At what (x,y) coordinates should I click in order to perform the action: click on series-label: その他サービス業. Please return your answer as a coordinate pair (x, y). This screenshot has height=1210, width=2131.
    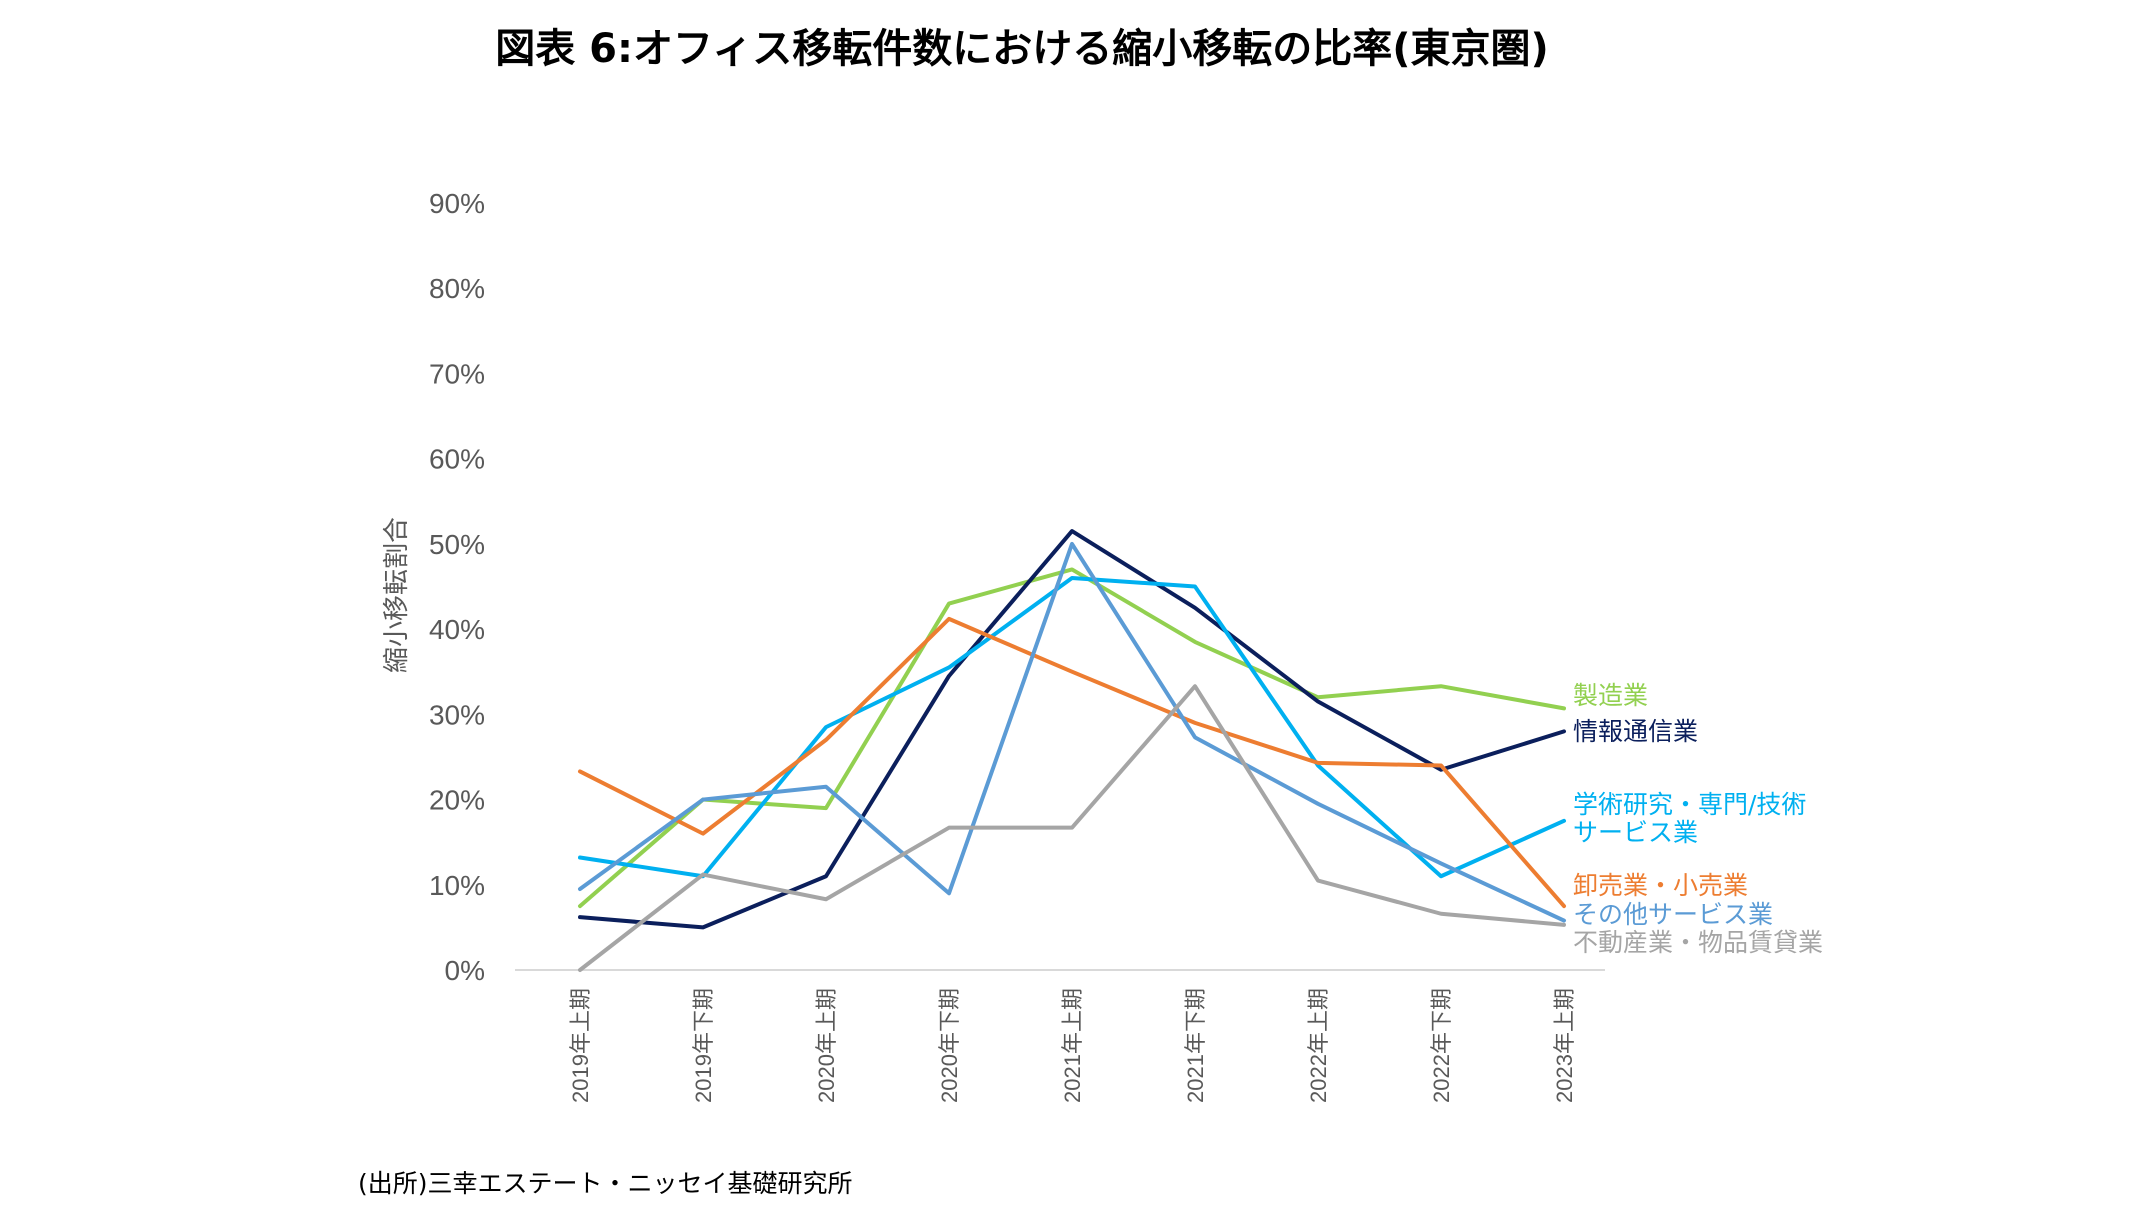
    Looking at the image, I should click on (1673, 914).